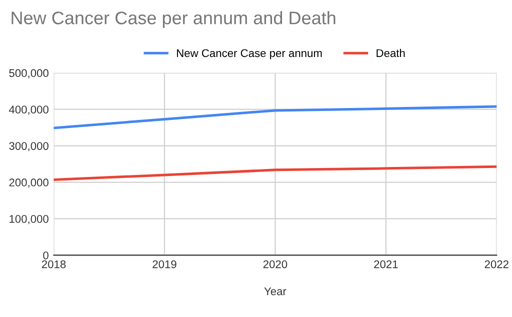 The width and height of the screenshot is (512, 317). Describe the element at coordinates (386, 264) in the screenshot. I see `x-tick-label: 2021` at that location.